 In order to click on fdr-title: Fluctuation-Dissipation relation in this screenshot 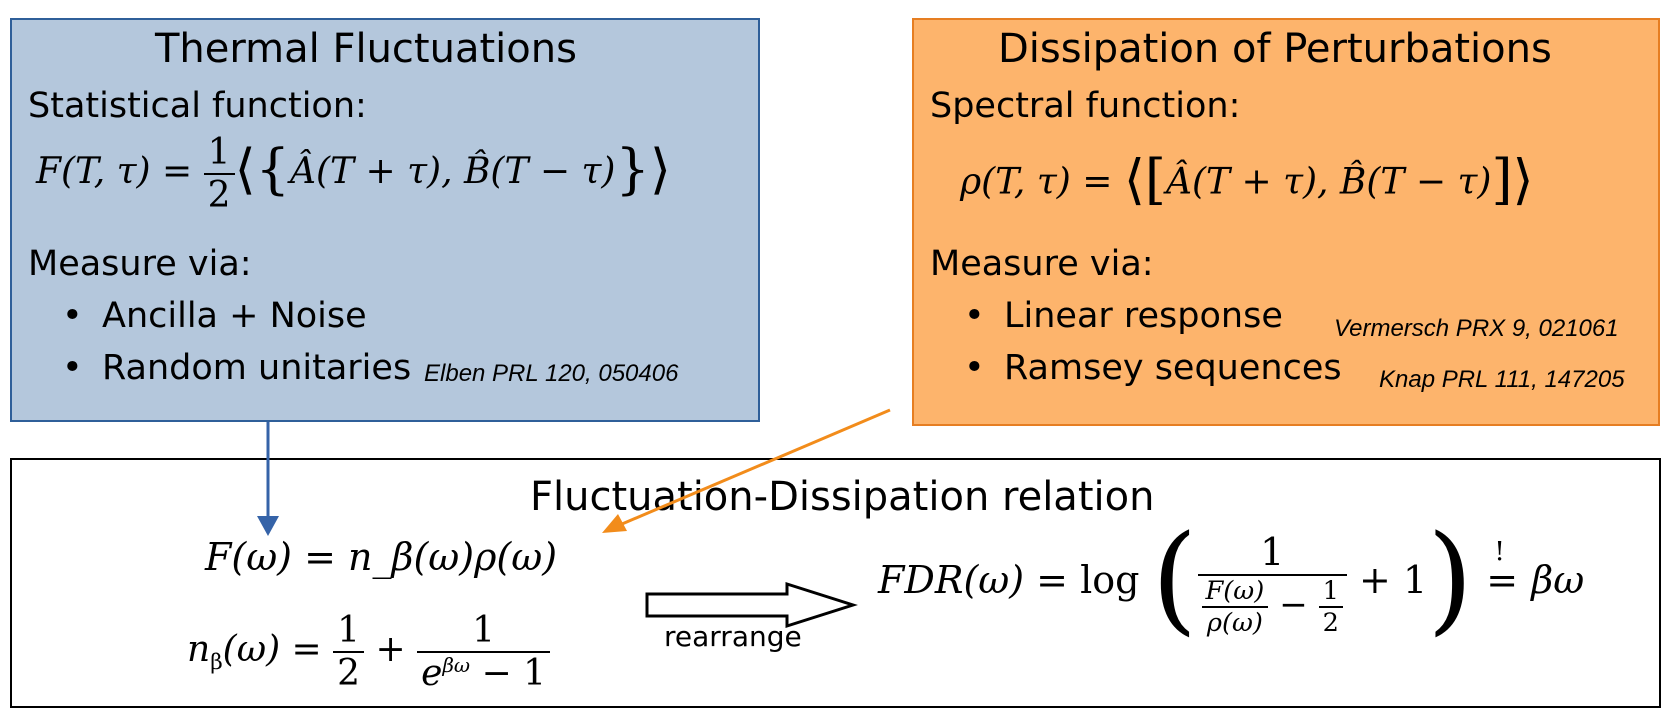, I will do `click(842, 497)`.